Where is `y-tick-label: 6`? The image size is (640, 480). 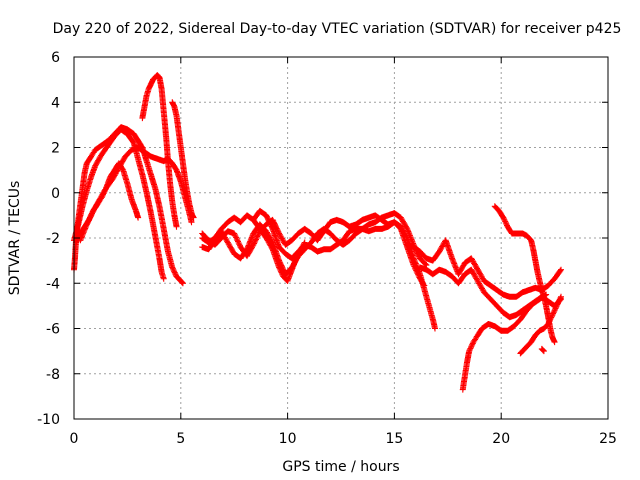
y-tick-label: 6 is located at coordinates (55, 58).